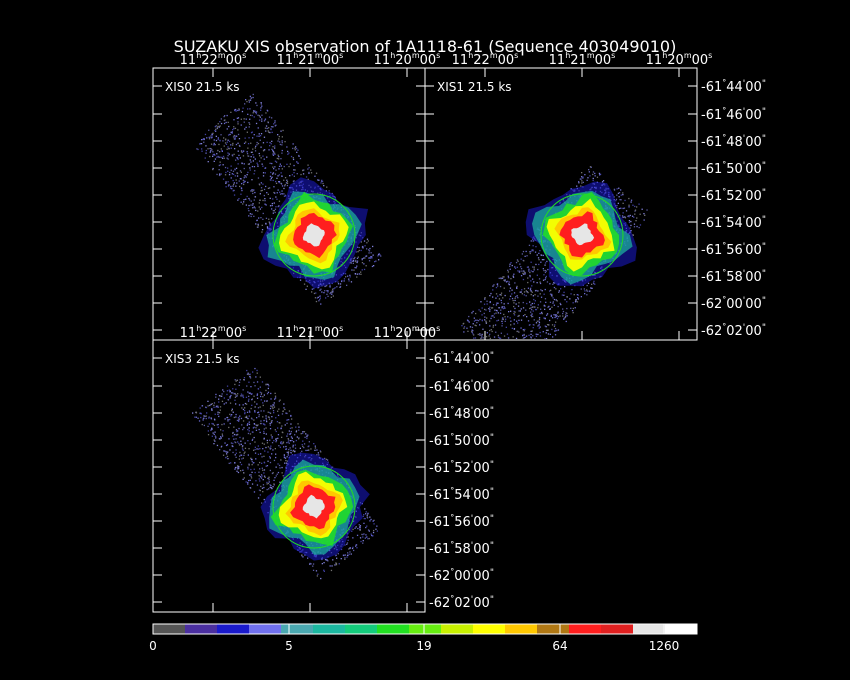 Image resolution: width=850 pixels, height=680 pixels. What do you see at coordinates (169, 629) in the screenshot?
I see `colorbar-swatch` at bounding box center [169, 629].